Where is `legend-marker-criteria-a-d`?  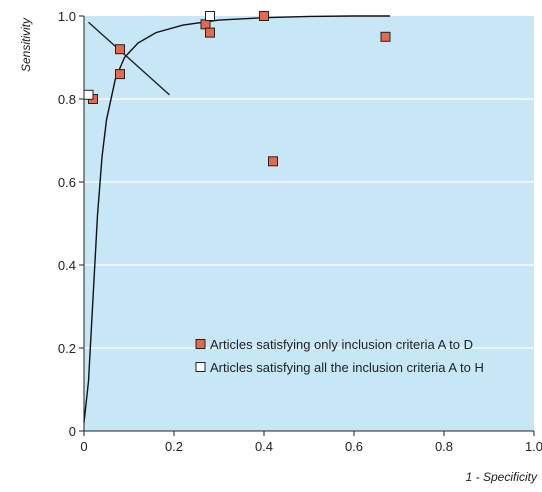 legend-marker-criteria-a-d is located at coordinates (200, 344).